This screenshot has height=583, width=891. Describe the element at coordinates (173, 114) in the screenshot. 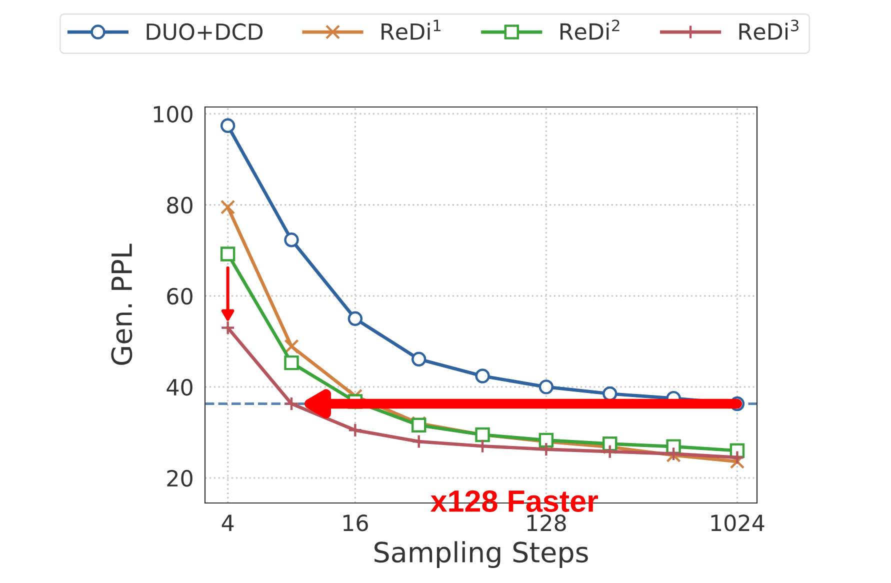

I see `y-tick-label: 100` at that location.